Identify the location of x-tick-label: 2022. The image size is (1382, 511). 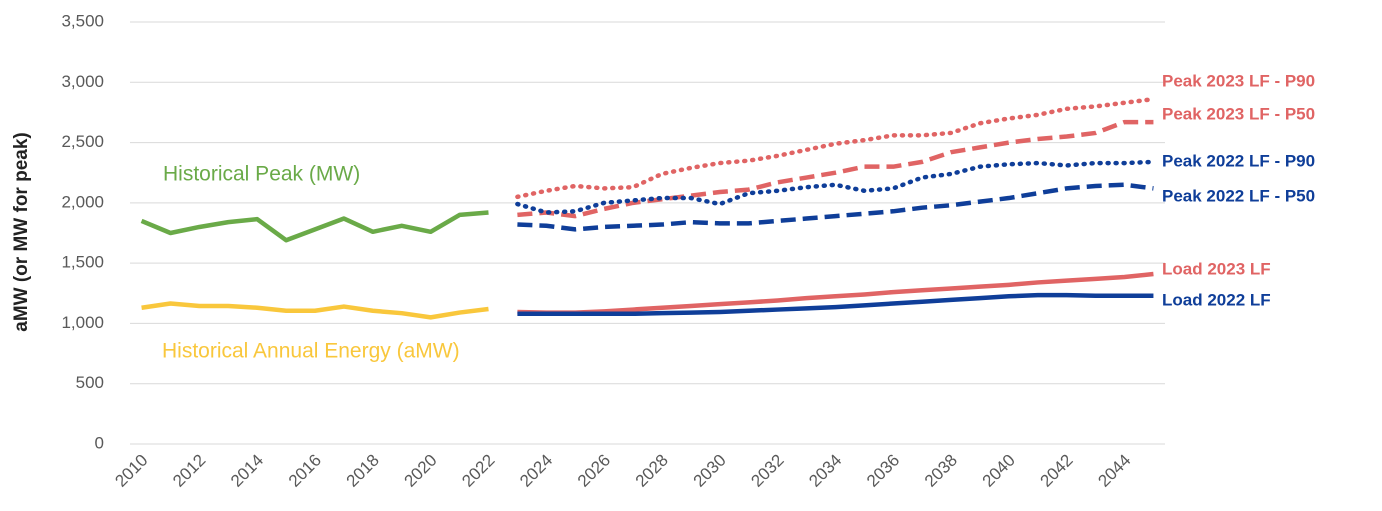
(478, 471).